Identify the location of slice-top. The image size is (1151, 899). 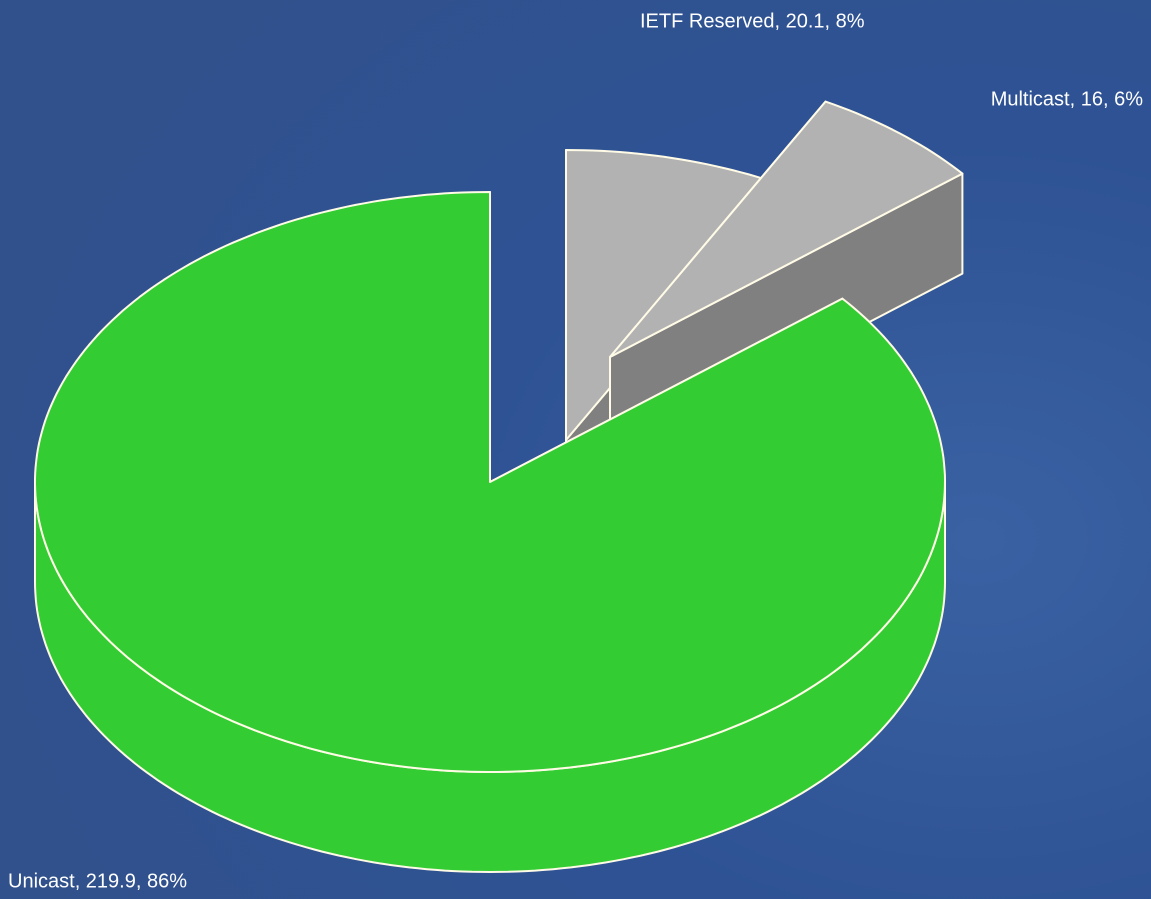
(786, 229).